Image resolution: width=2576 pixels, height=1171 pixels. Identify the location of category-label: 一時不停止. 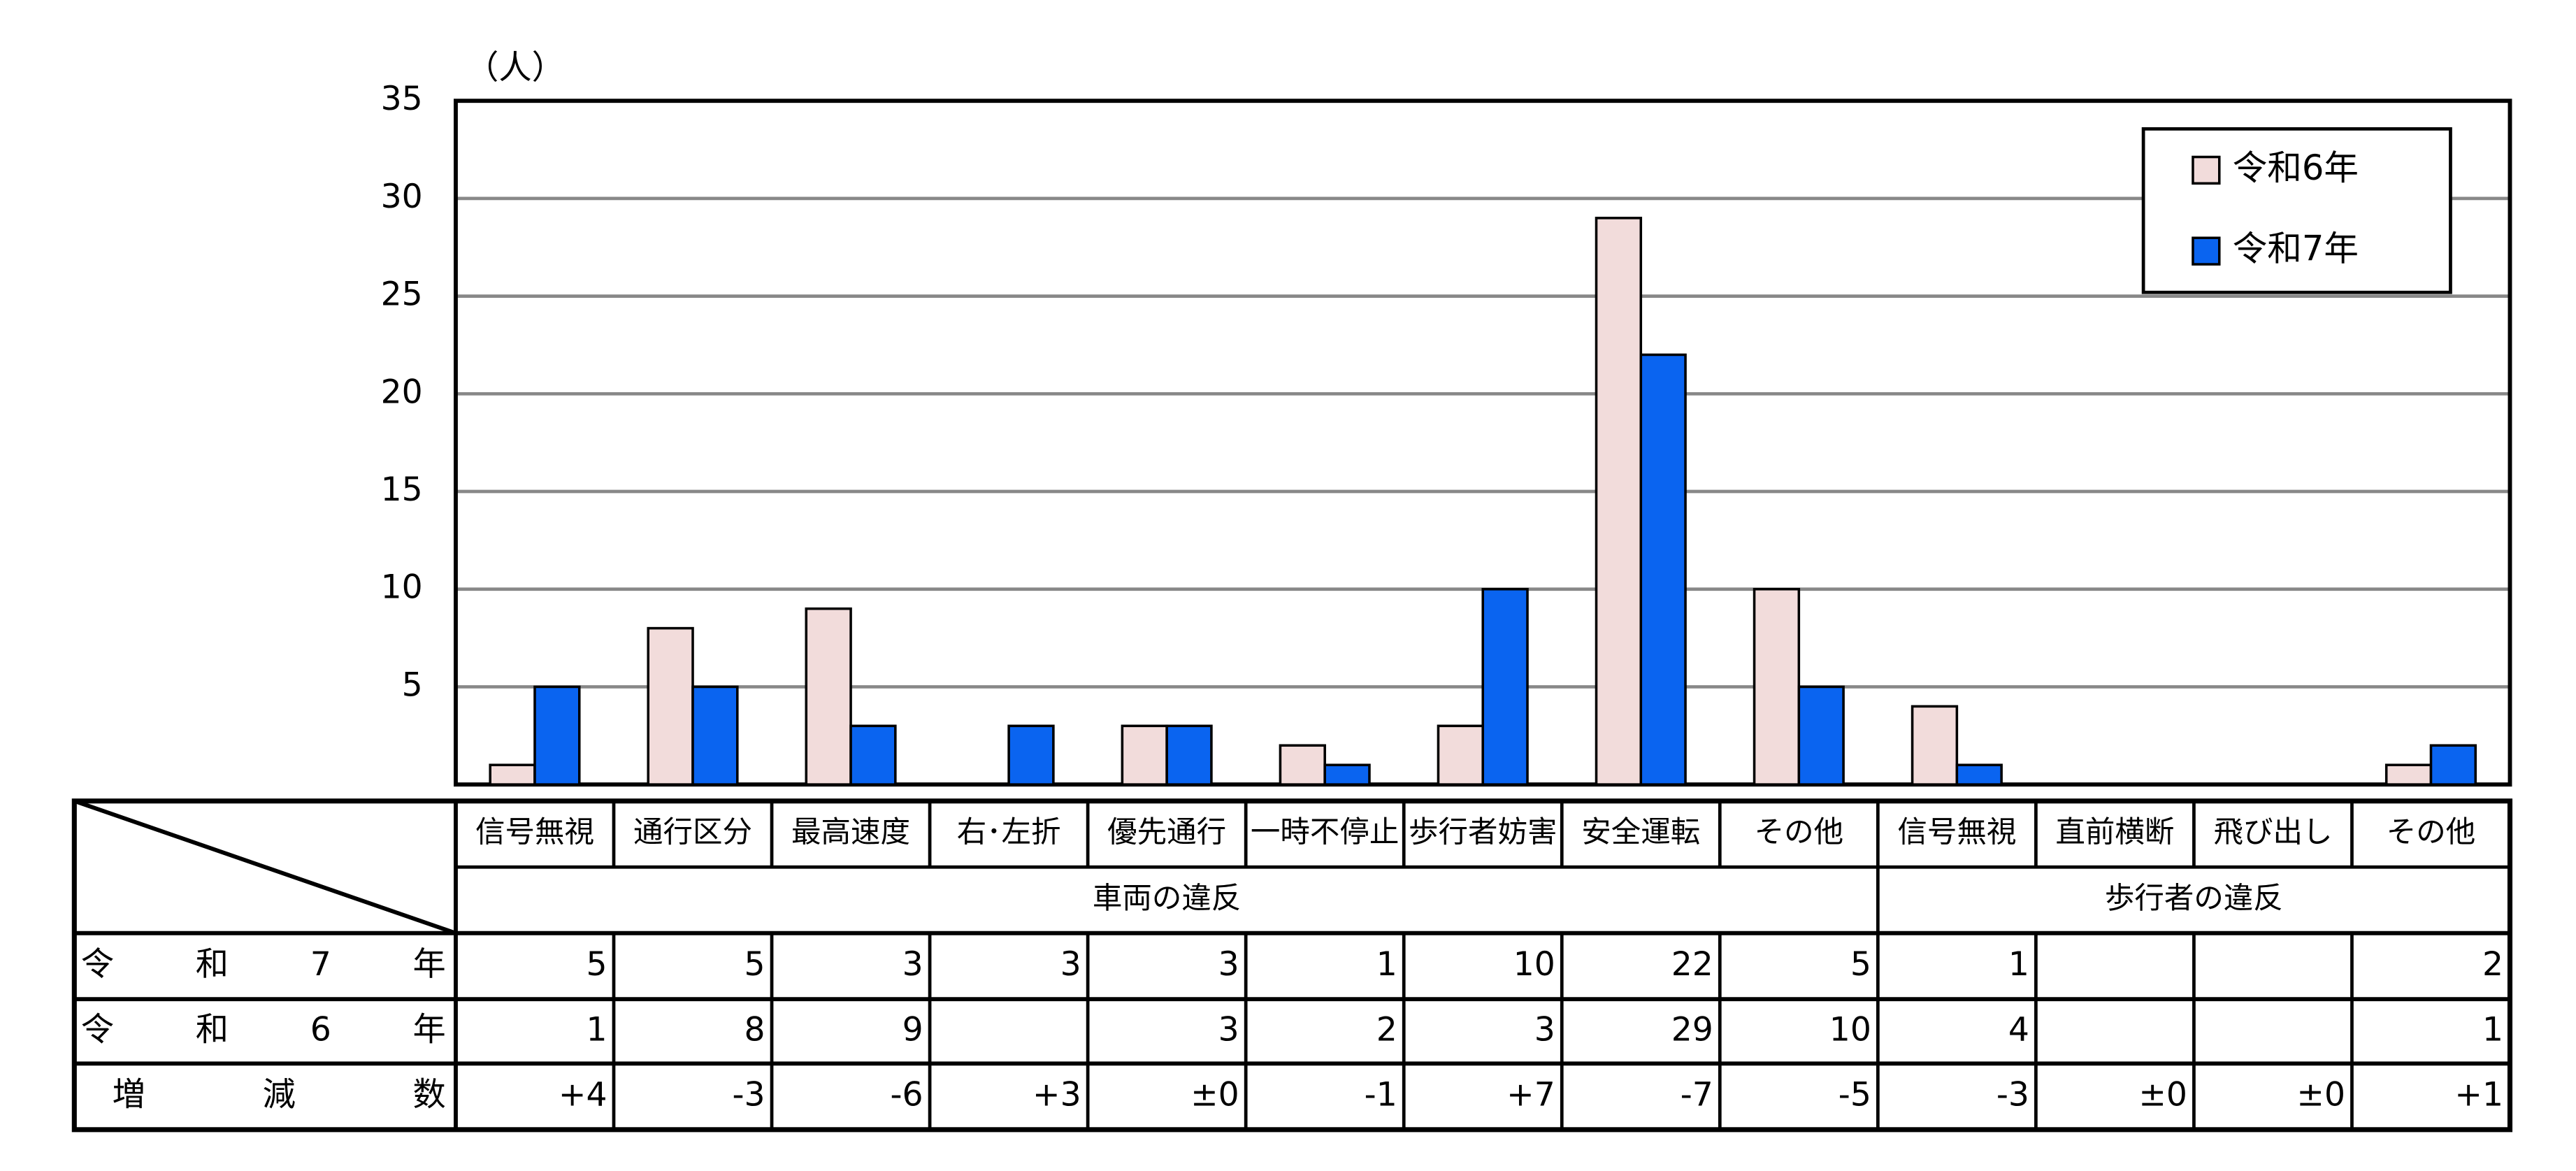
(1325, 833).